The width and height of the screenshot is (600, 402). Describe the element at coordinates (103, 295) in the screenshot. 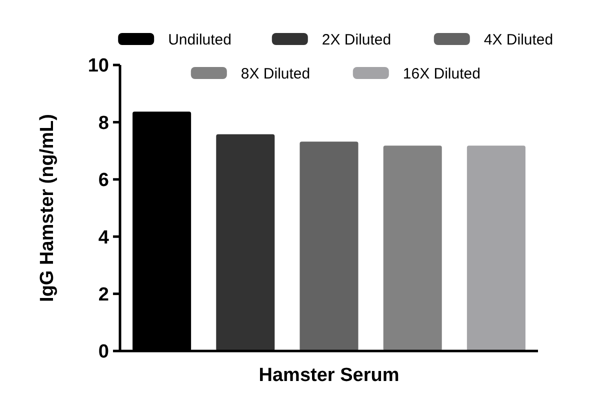

I see `y-tick-label: 2` at that location.